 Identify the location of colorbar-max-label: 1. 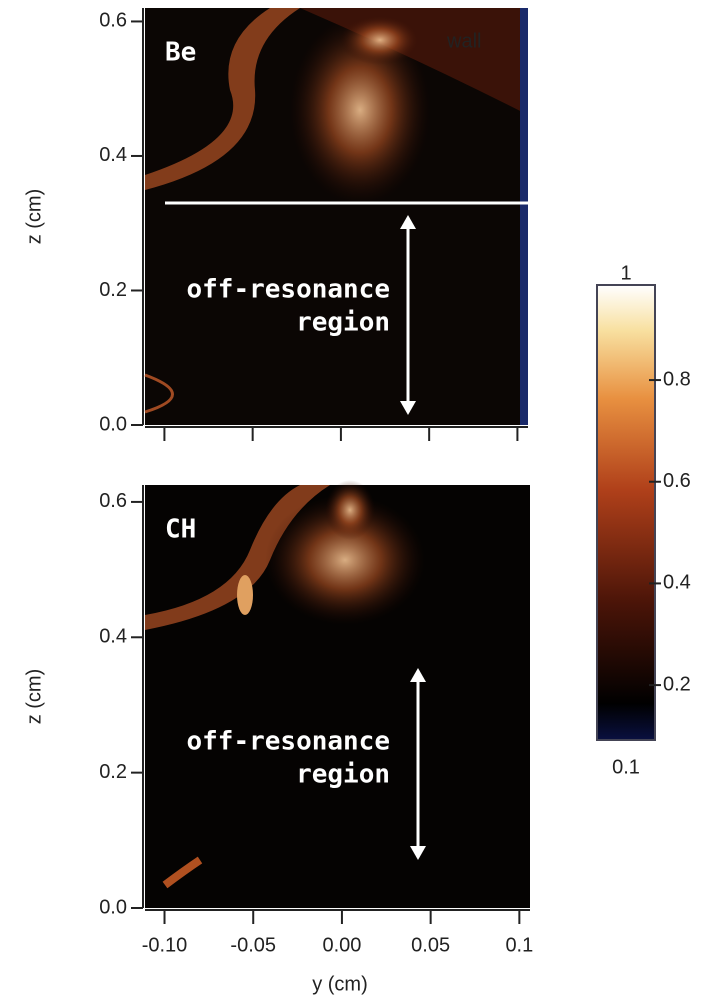
(625, 273).